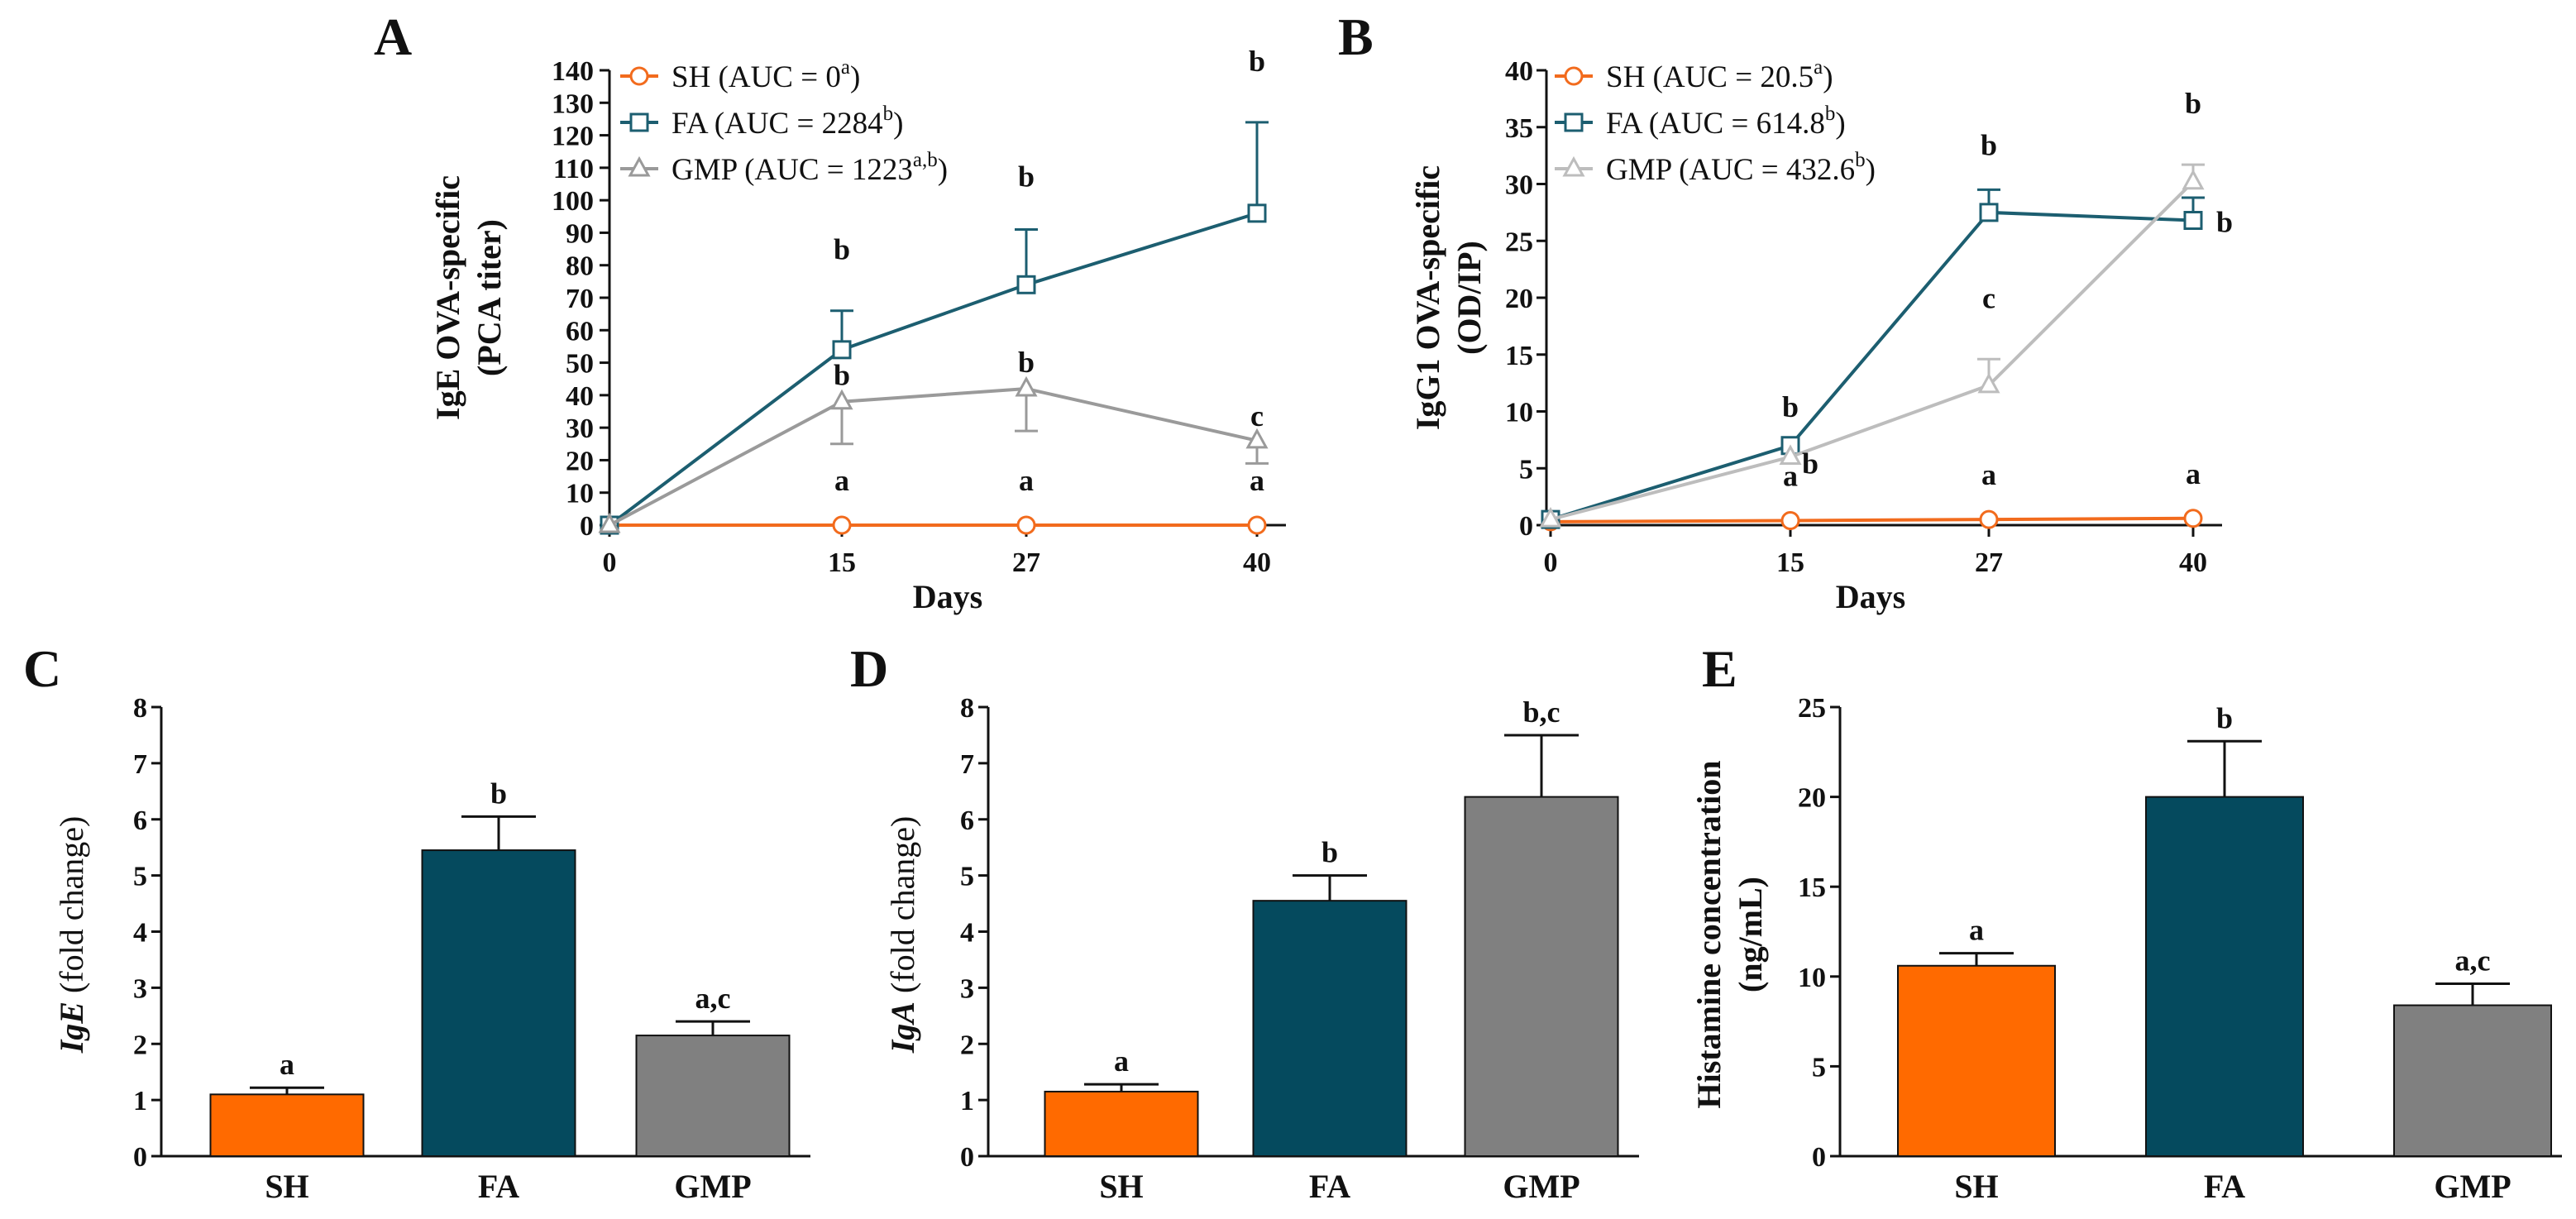 The height and width of the screenshot is (1219, 2576). What do you see at coordinates (1812, 978) in the screenshot?
I see `y-tick-label: 10` at bounding box center [1812, 978].